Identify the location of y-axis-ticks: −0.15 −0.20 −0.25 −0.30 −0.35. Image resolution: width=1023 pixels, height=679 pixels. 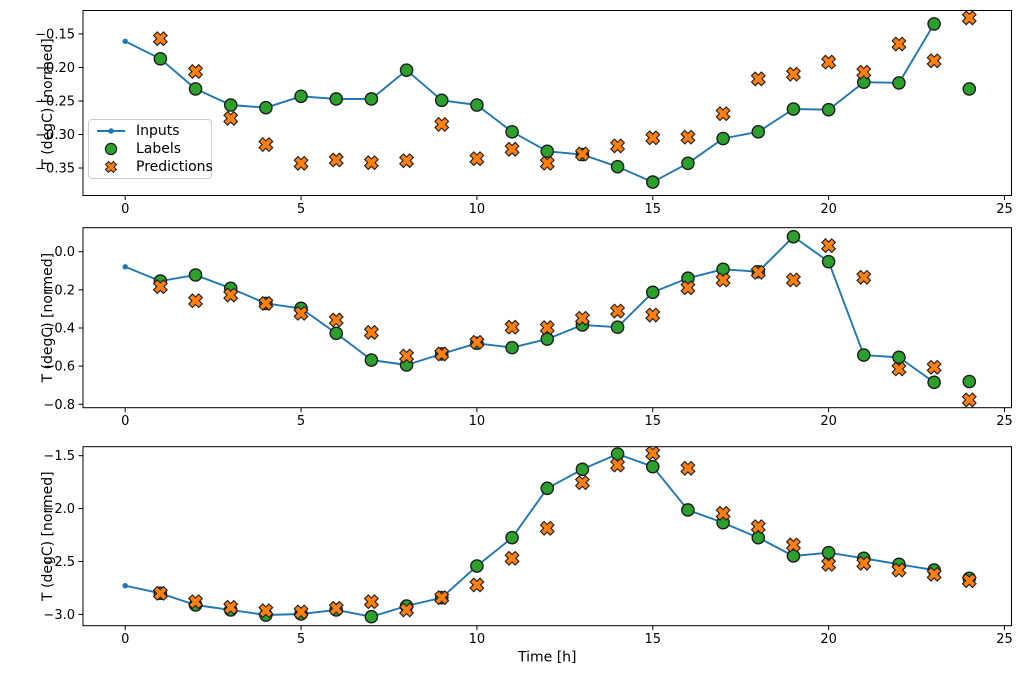
(59, 102).